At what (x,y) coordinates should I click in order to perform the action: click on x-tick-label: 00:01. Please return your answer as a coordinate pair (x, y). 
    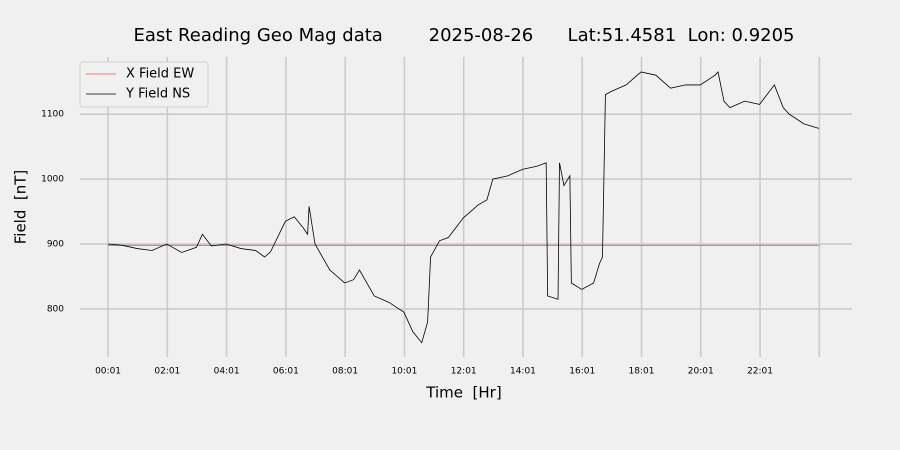
    Looking at the image, I should click on (108, 372).